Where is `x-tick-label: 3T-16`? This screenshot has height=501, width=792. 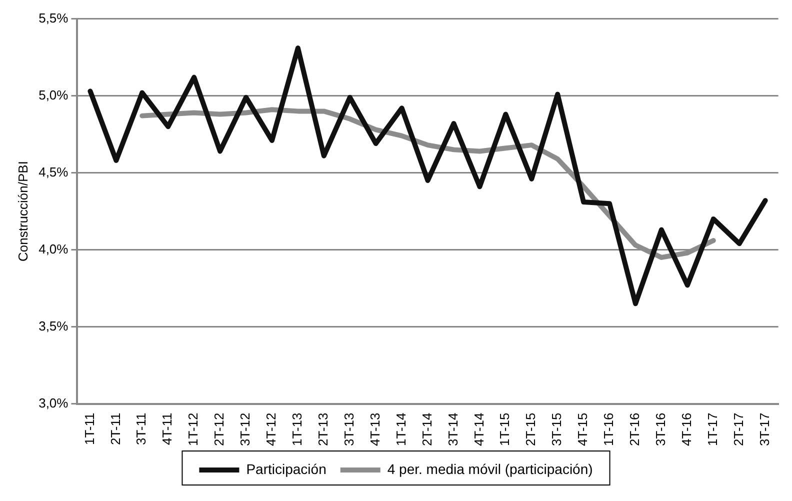 x-tick-label: 3T-16 is located at coordinates (660, 429).